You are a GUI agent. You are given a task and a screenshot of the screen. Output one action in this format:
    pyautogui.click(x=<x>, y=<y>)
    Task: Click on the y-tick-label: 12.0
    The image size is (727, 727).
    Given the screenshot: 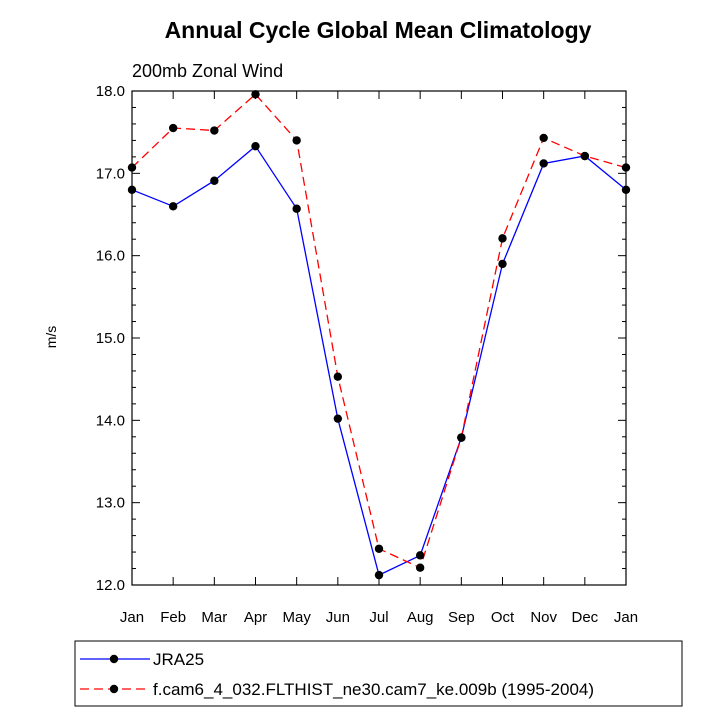 What is the action you would take?
    pyautogui.click(x=110, y=585)
    